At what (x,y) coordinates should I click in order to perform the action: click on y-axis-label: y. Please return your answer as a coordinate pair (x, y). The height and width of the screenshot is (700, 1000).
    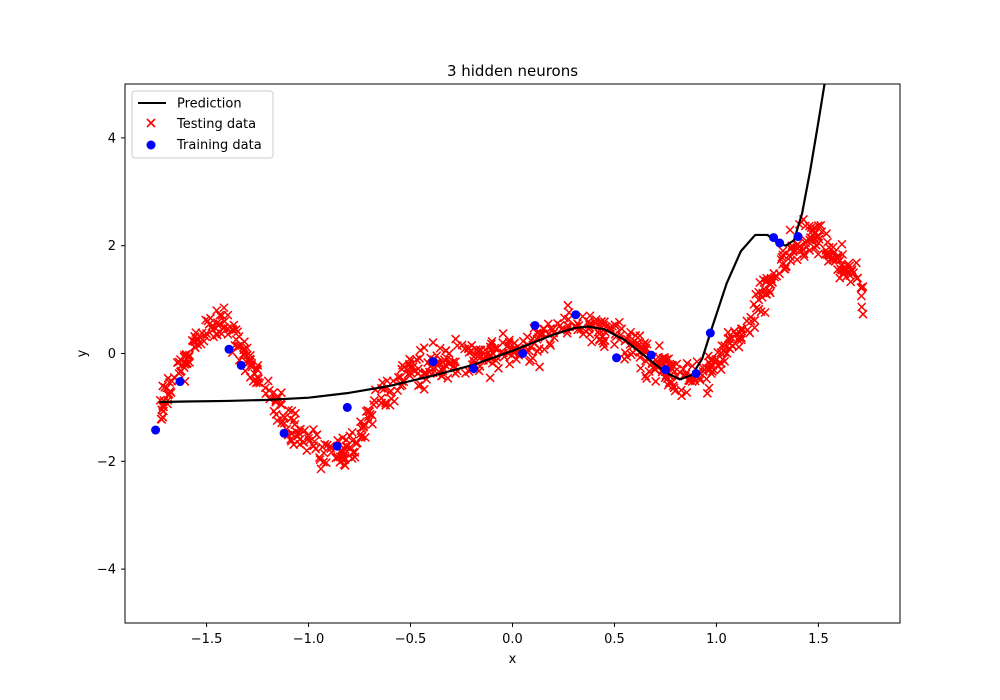
    Looking at the image, I should click on (82, 353).